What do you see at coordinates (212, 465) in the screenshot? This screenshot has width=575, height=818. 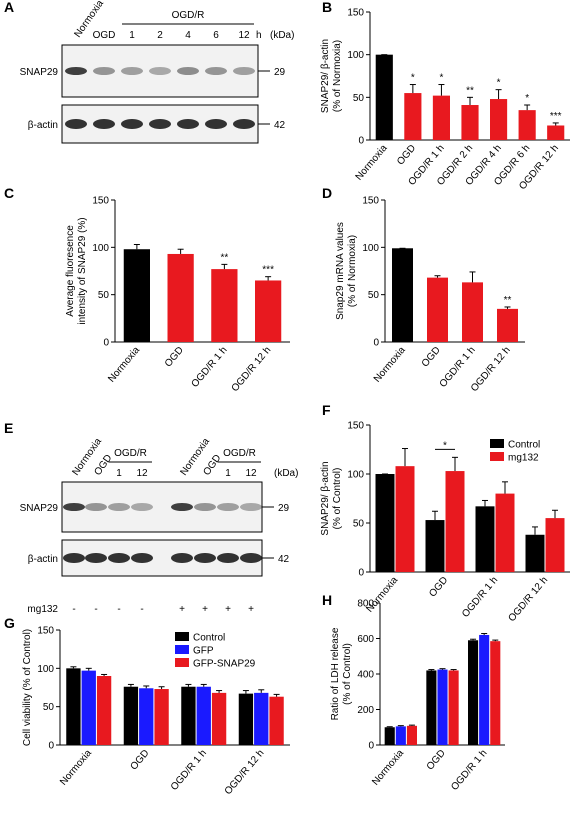 I see `lane-label: OGD` at bounding box center [212, 465].